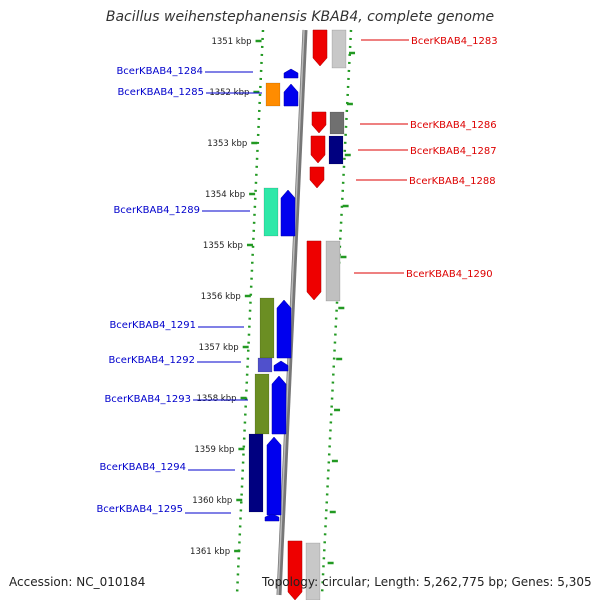  What do you see at coordinates (212, 501) in the screenshot?
I see `scale-tick-label: 1360 kbp` at bounding box center [212, 501].